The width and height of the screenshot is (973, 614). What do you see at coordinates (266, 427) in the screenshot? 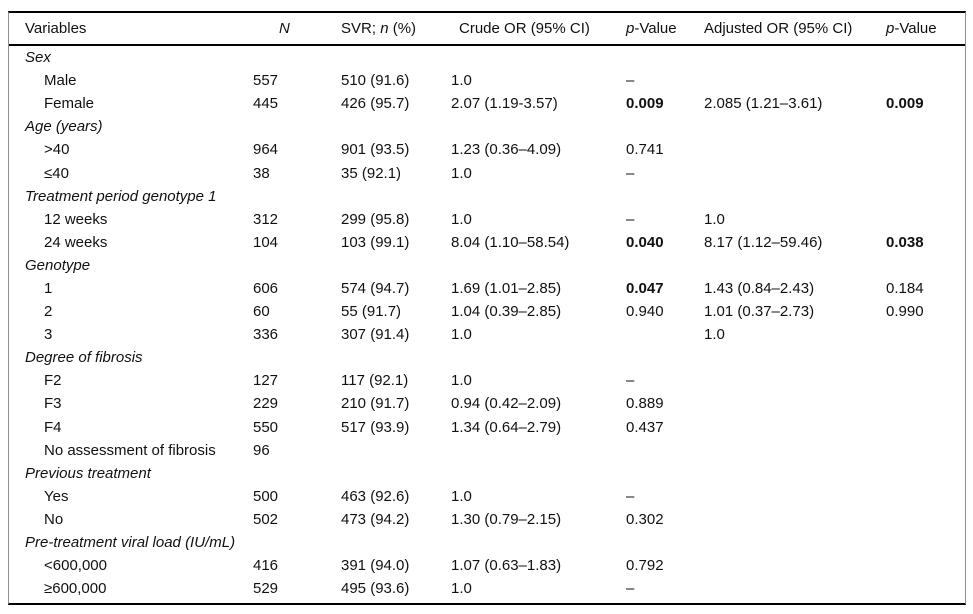
I see `cell-n: 550` at bounding box center [266, 427].